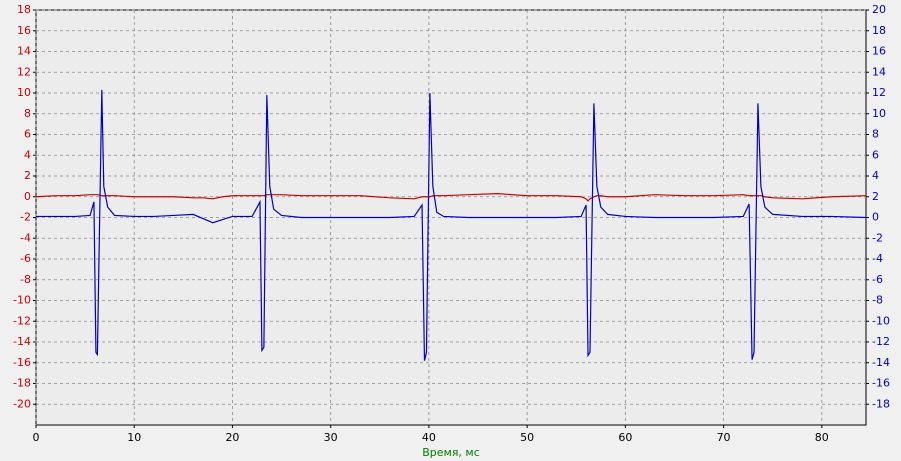 The image size is (901, 461). What do you see at coordinates (875, 175) in the screenshot?
I see `y2-tick-label: 4` at bounding box center [875, 175].